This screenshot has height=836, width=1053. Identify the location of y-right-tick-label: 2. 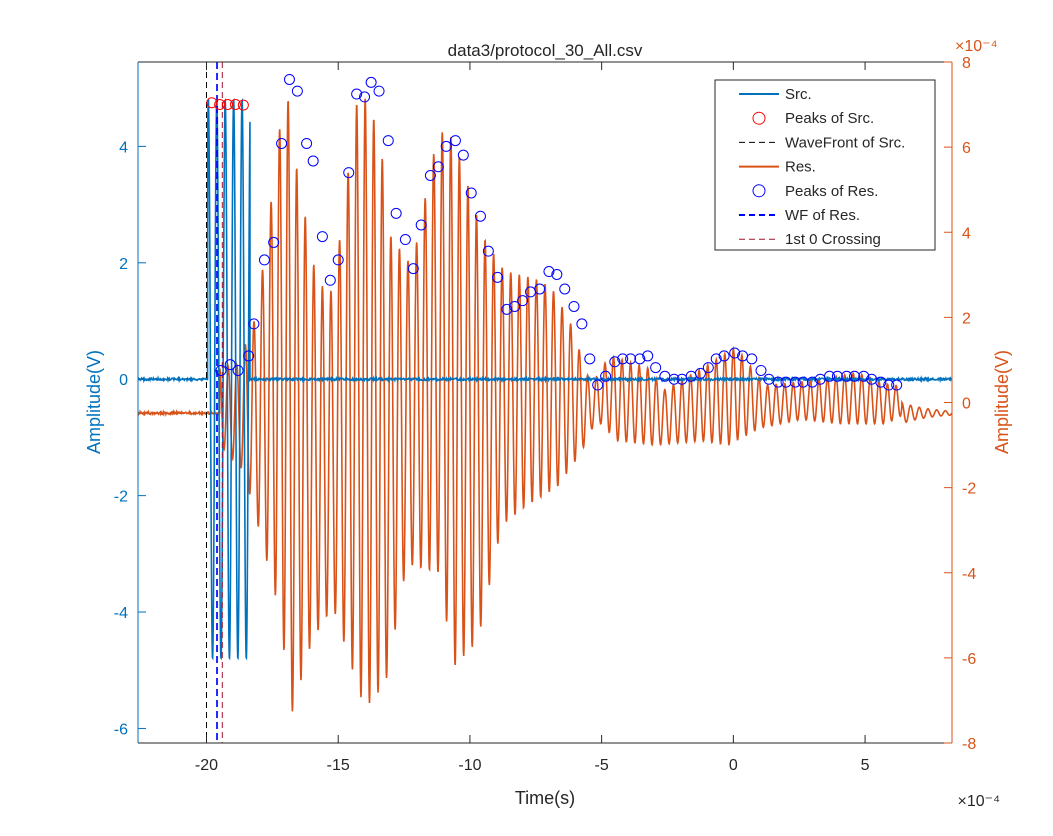
(966, 318).